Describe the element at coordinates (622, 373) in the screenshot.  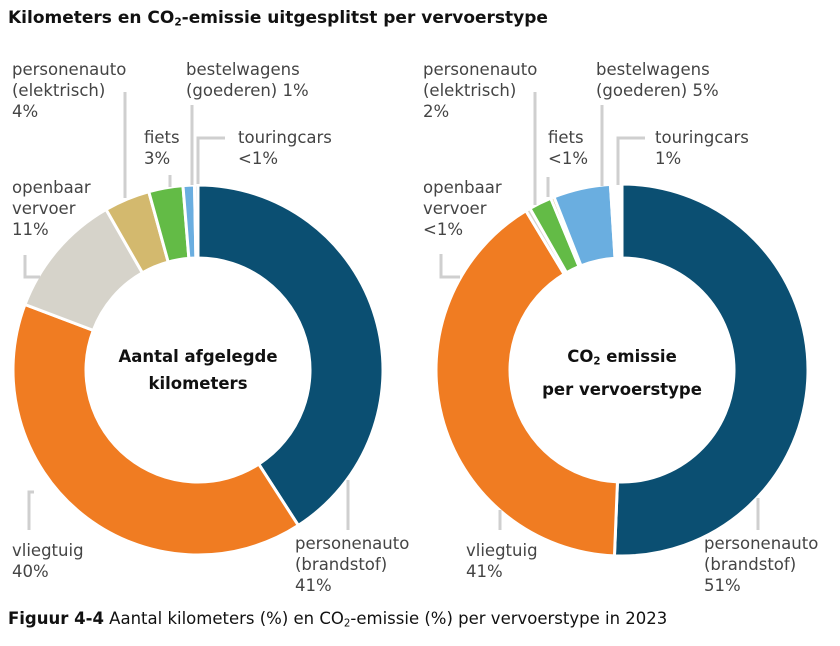
I see `center-label-co2: CO2 emissie per vervoerstype` at that location.